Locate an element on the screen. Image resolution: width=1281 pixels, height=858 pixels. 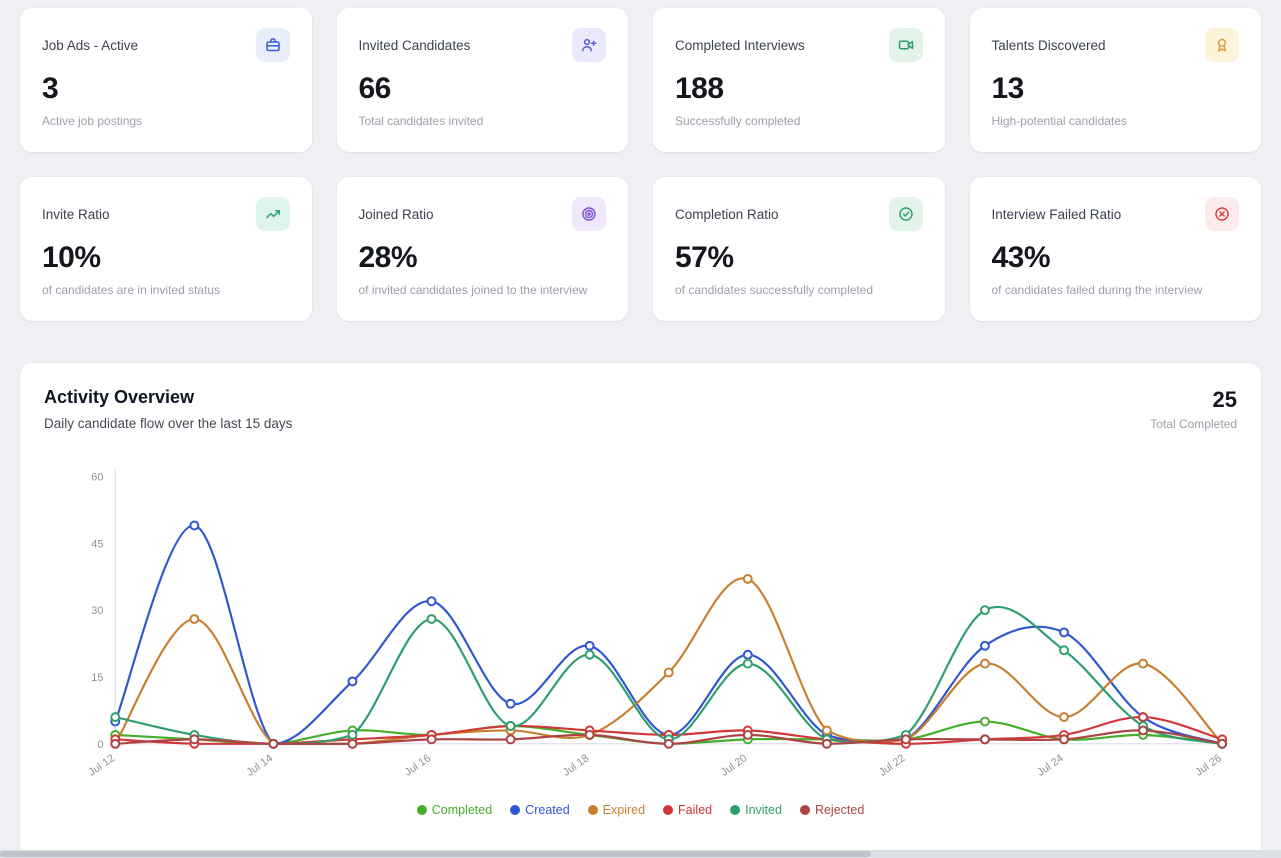
legend-item-expired: Expired is located at coordinates (616, 810).